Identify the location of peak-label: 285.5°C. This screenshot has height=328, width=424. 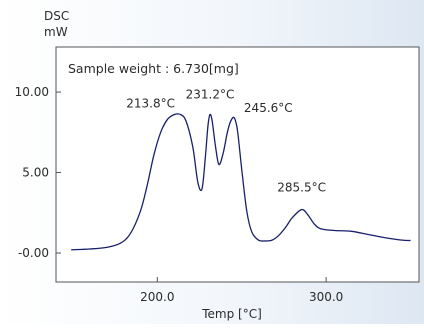
(301, 188).